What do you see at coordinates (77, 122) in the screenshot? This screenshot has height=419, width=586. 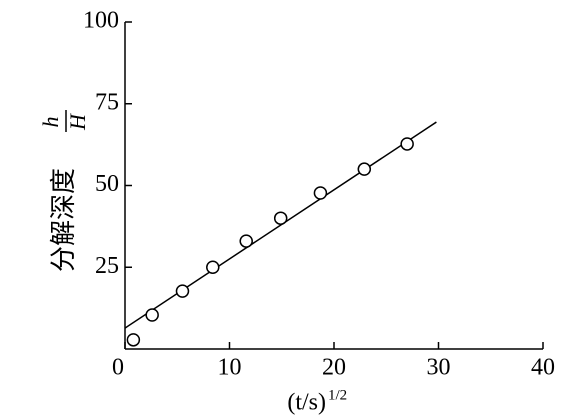 I see `y-label-den: H` at bounding box center [77, 122].